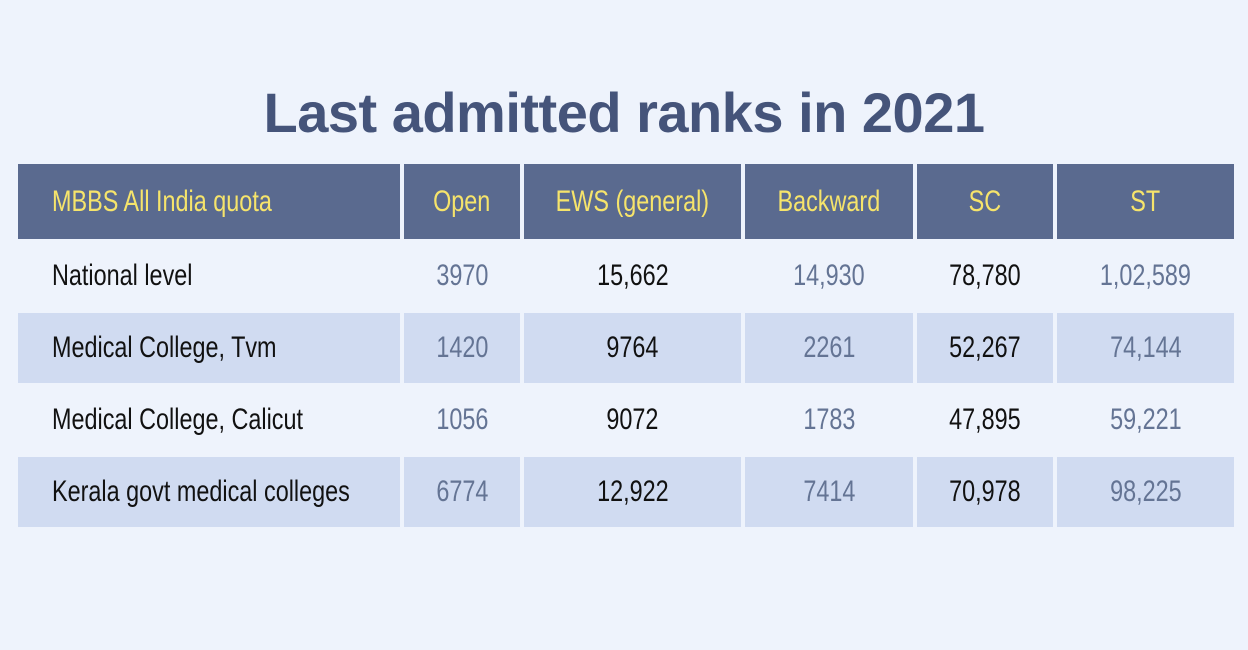 This screenshot has height=650, width=1248. What do you see at coordinates (829, 419) in the screenshot?
I see `cell-backward: 1783` at bounding box center [829, 419].